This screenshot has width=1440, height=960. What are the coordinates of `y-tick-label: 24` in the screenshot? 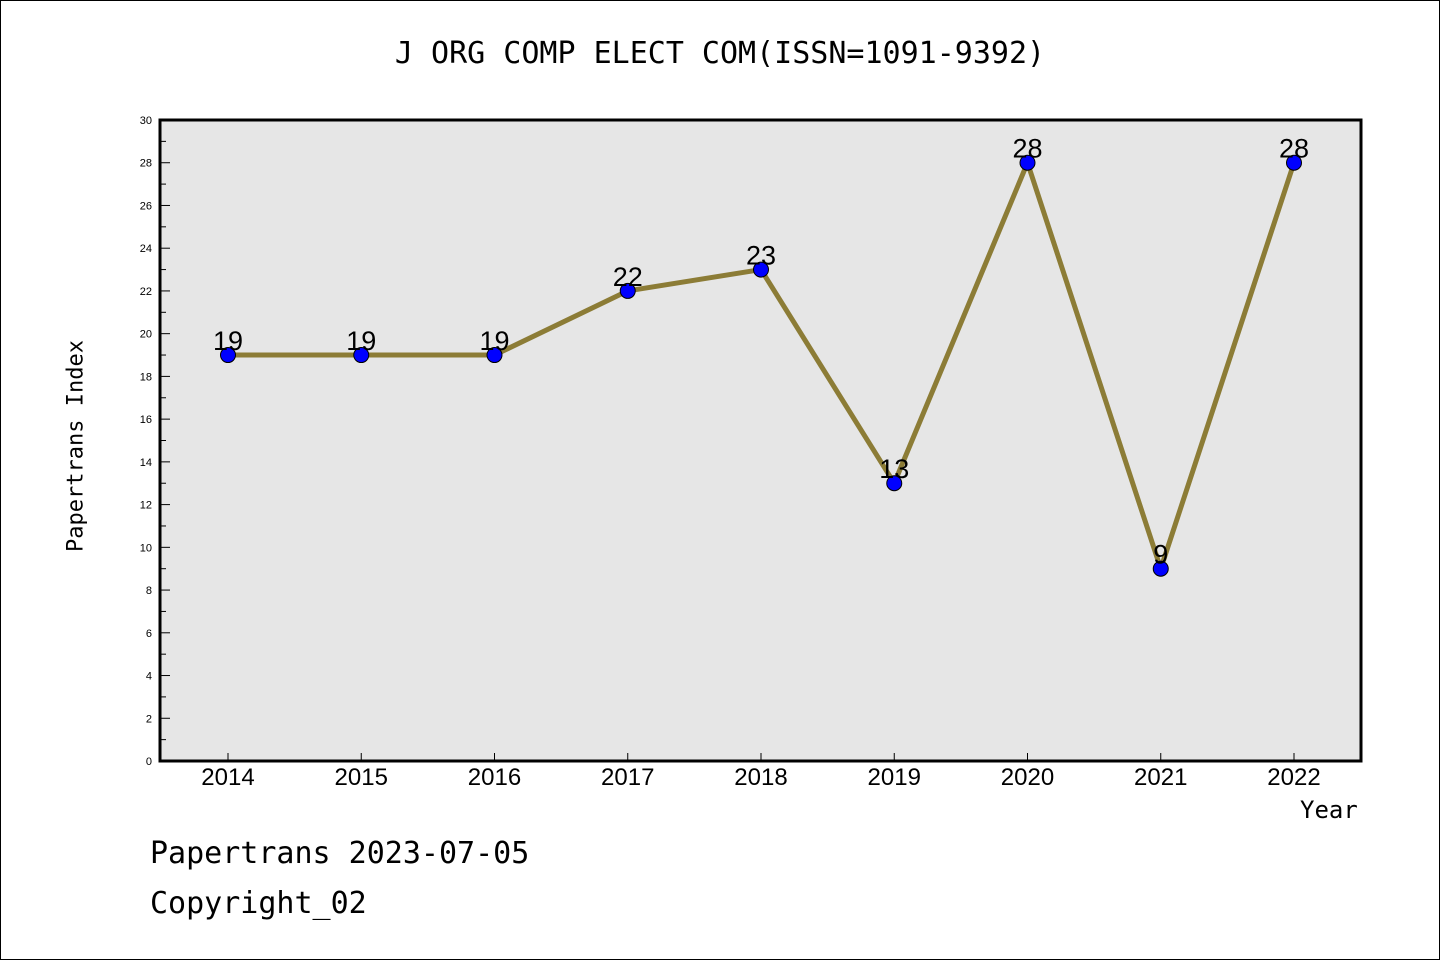 It's located at (146, 249).